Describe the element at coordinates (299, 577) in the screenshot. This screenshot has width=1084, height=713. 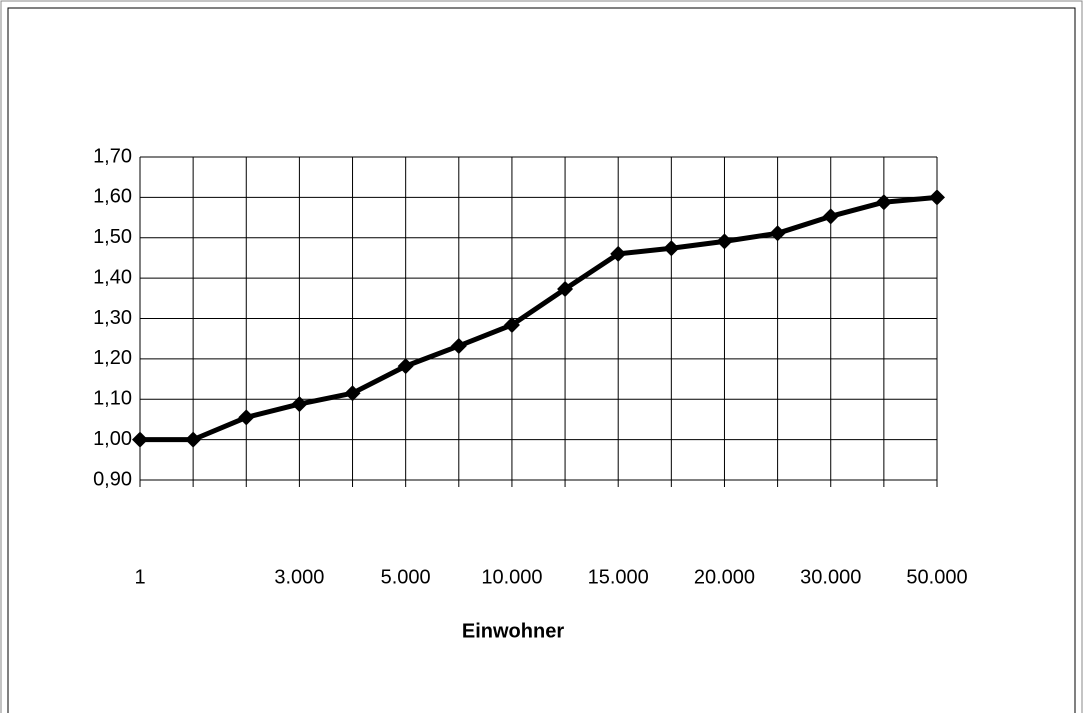
I see `x-tick-label: 3.000` at that location.